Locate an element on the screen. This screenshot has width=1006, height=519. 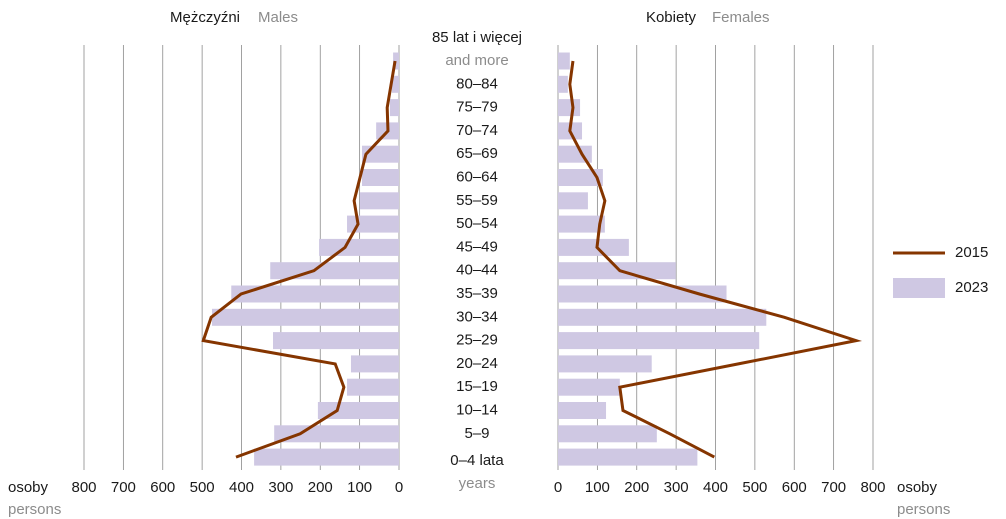
category-label: 5–9 is located at coordinates (476, 433).